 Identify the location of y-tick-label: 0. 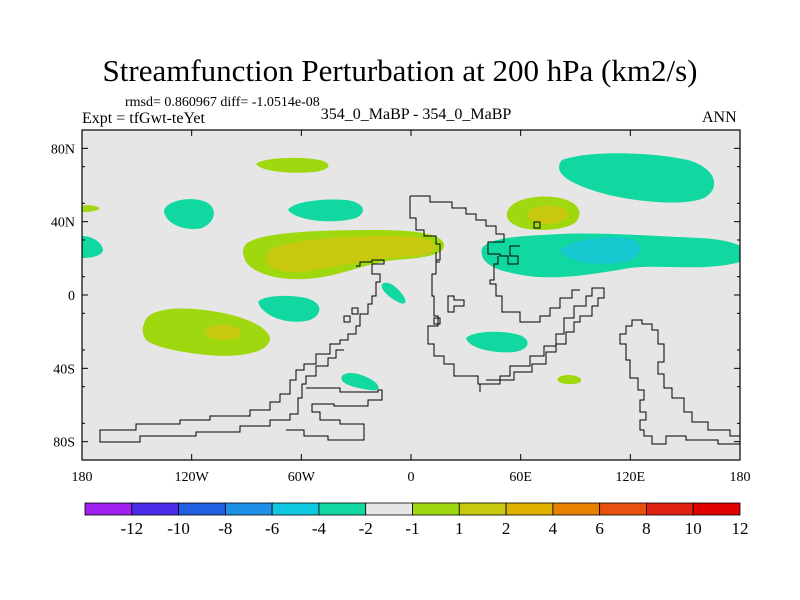
(71, 296).